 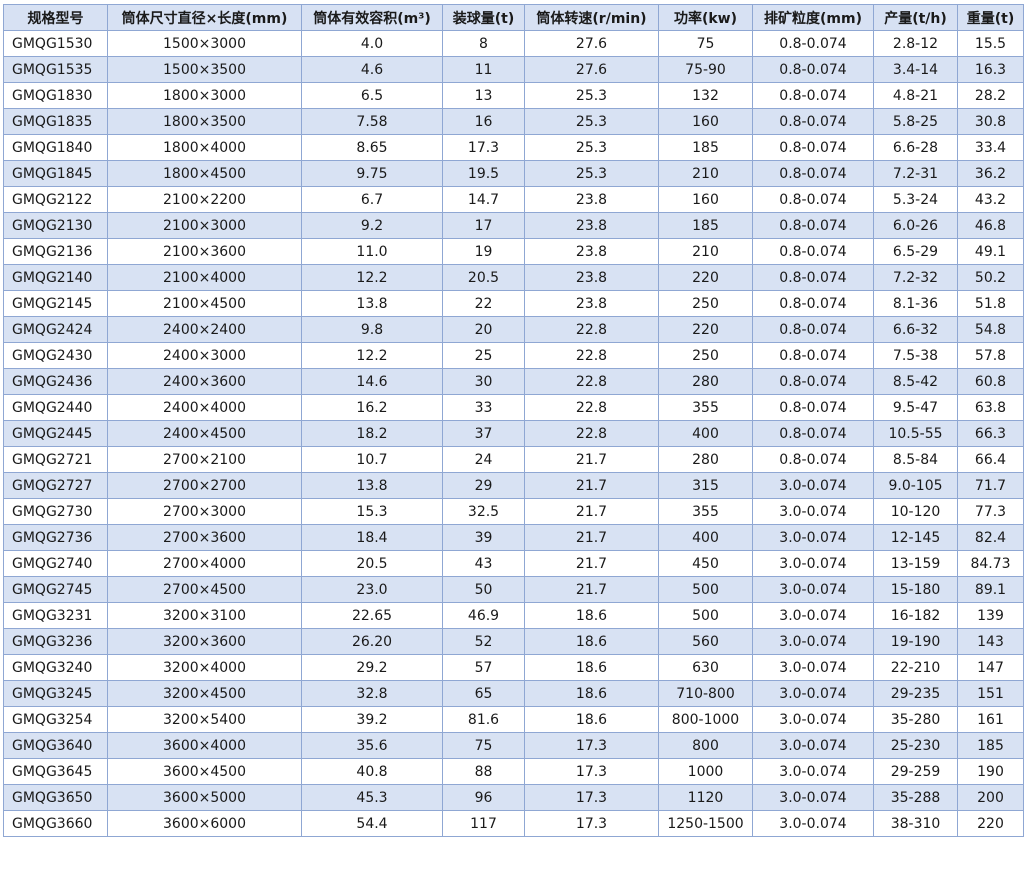 I want to click on cell-capacity: 16-182, so click(x=915, y=615).